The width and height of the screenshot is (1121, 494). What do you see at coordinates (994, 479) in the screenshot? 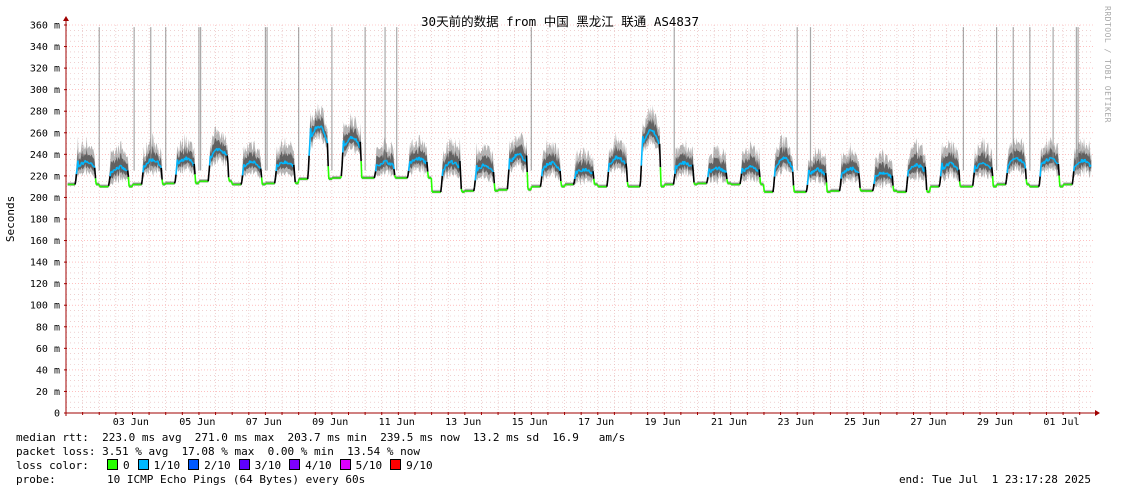
I see `end-timestamp: end: Tue Jul 1 23:17:28 2025` at bounding box center [994, 479].